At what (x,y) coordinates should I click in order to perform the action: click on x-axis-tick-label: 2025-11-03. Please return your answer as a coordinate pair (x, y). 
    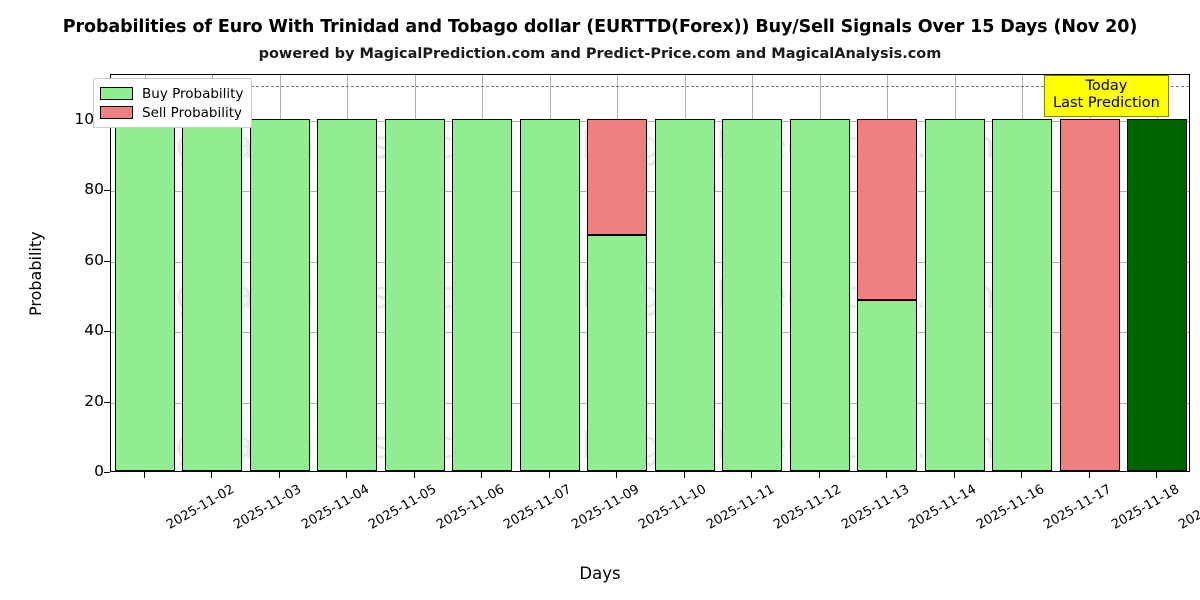
    Looking at the image, I should click on (268, 507).